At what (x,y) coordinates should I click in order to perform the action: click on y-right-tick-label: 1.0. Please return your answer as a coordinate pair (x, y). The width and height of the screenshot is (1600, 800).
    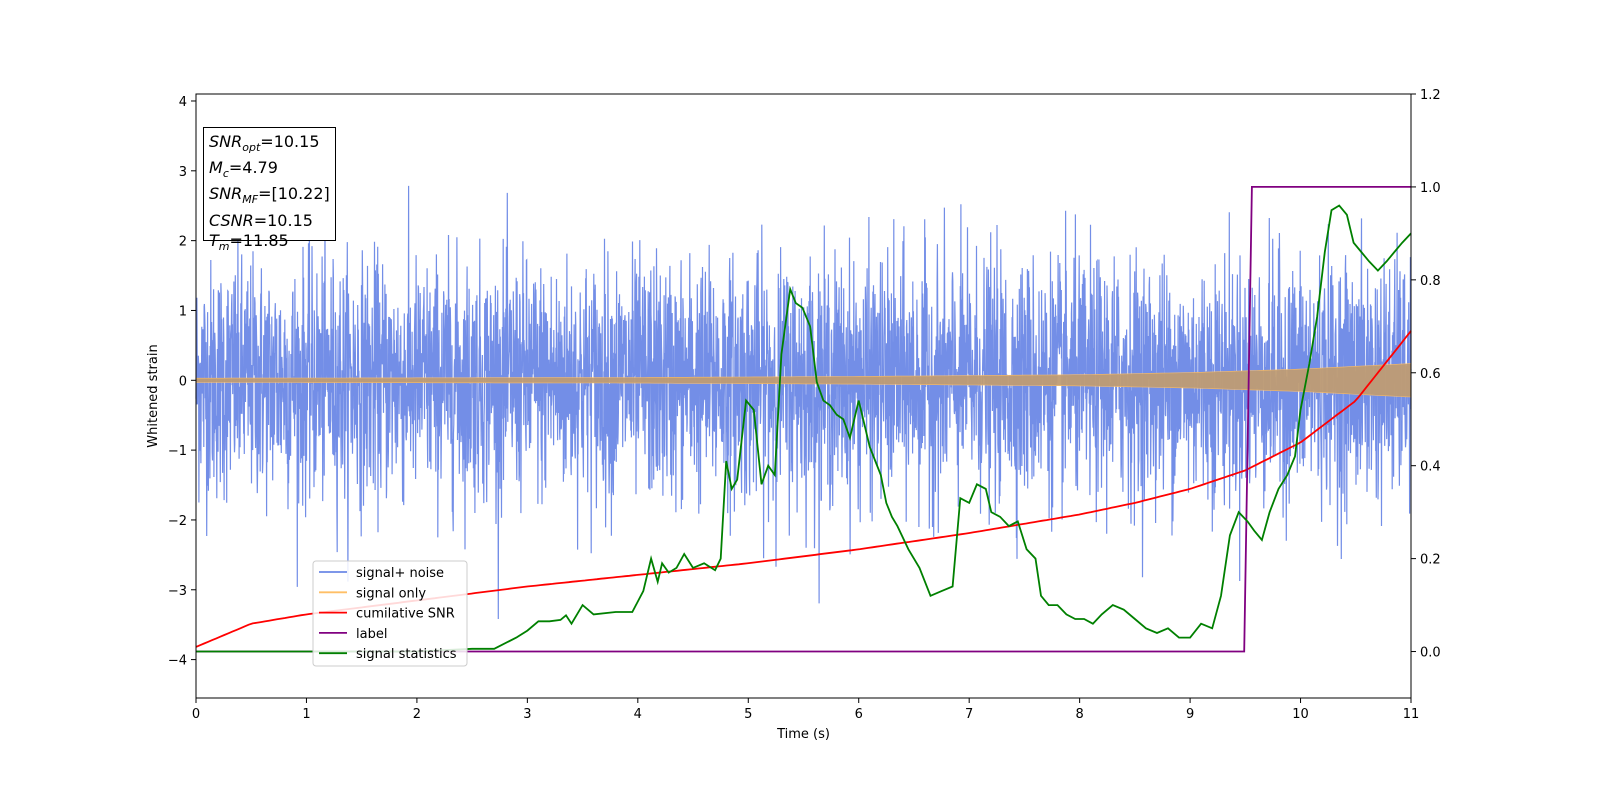
    Looking at the image, I should click on (1430, 188).